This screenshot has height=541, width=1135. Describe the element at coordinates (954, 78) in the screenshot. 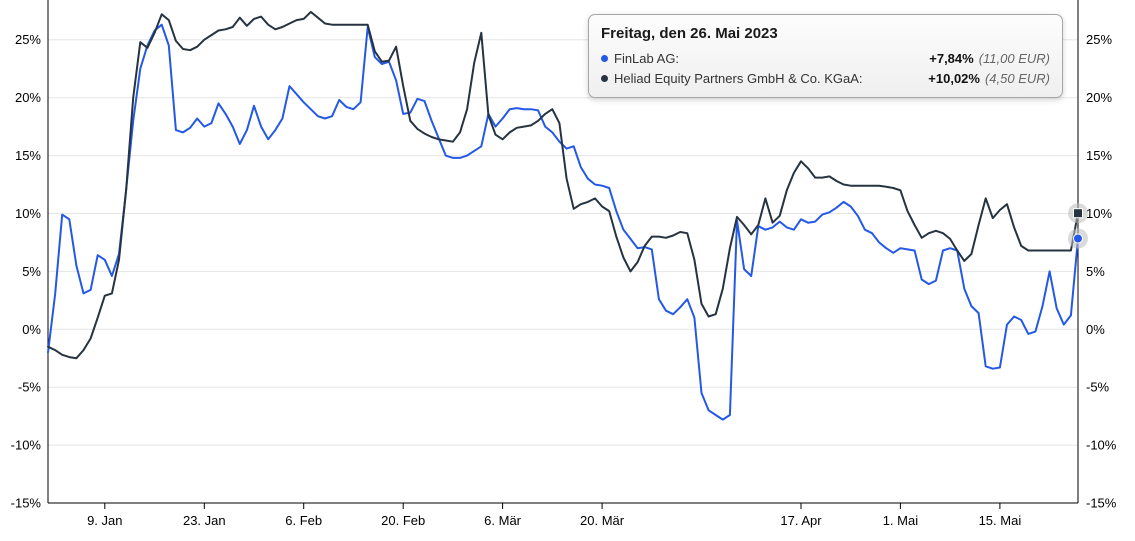

I see `heliad-change-pct: +10,02%` at that location.